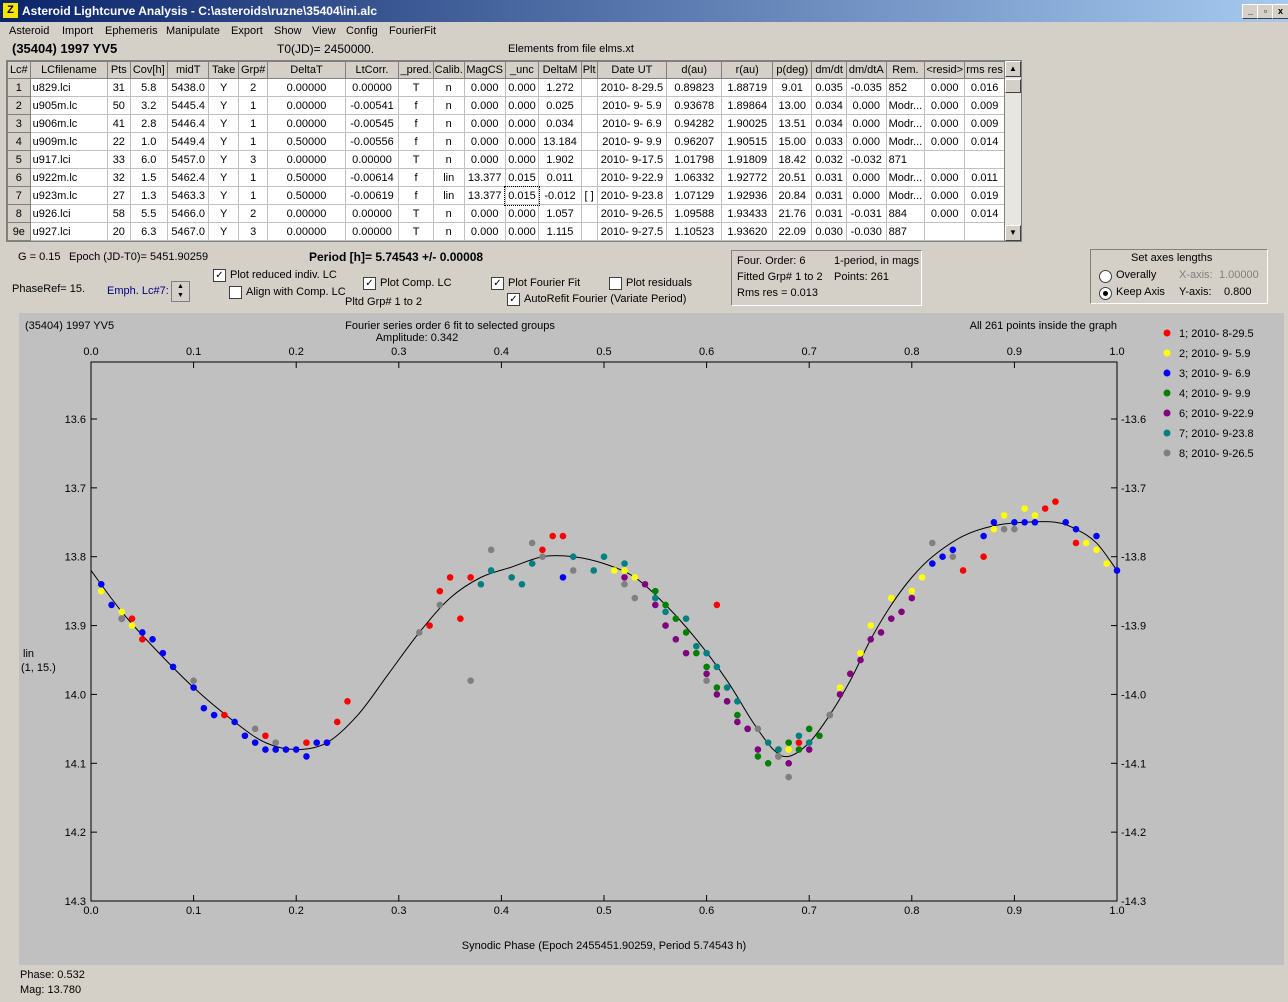 Image resolution: width=1288 pixels, height=1002 pixels. I want to click on table-cell: -0.012, so click(560, 195).